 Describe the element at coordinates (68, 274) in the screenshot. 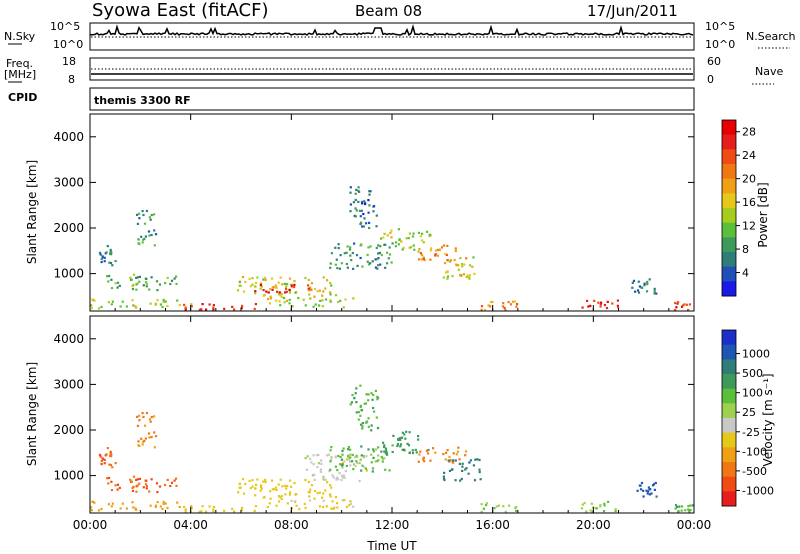

I see `power-ytick-label: 1000` at that location.